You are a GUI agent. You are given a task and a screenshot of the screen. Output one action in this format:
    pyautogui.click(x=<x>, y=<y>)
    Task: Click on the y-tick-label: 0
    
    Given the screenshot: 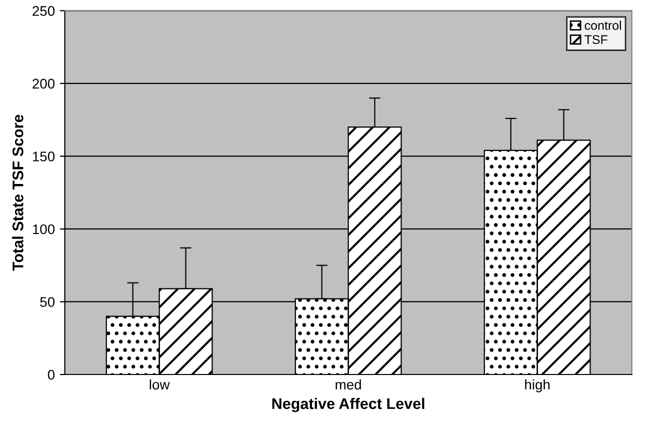 What is the action you would take?
    pyautogui.click(x=51, y=375)
    